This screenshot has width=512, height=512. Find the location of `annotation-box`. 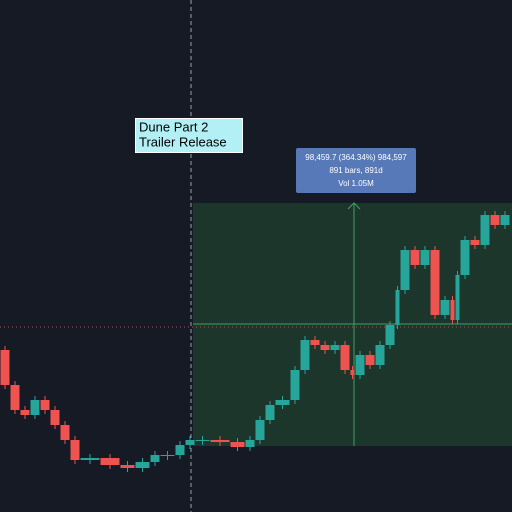

annotation-box is located at coordinates (189, 135).